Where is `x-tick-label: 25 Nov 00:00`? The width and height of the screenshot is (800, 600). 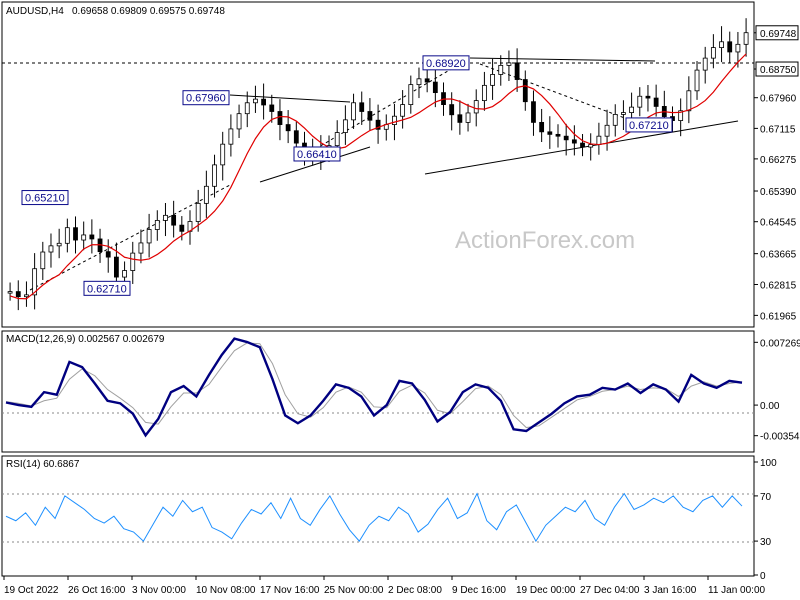 x-tick-label: 25 Nov 00:00 is located at coordinates (354, 590).